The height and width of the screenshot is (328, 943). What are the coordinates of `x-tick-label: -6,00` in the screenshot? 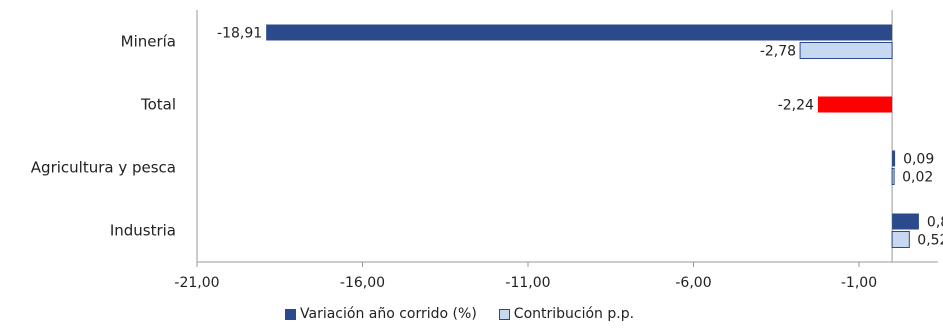 It's located at (693, 283).